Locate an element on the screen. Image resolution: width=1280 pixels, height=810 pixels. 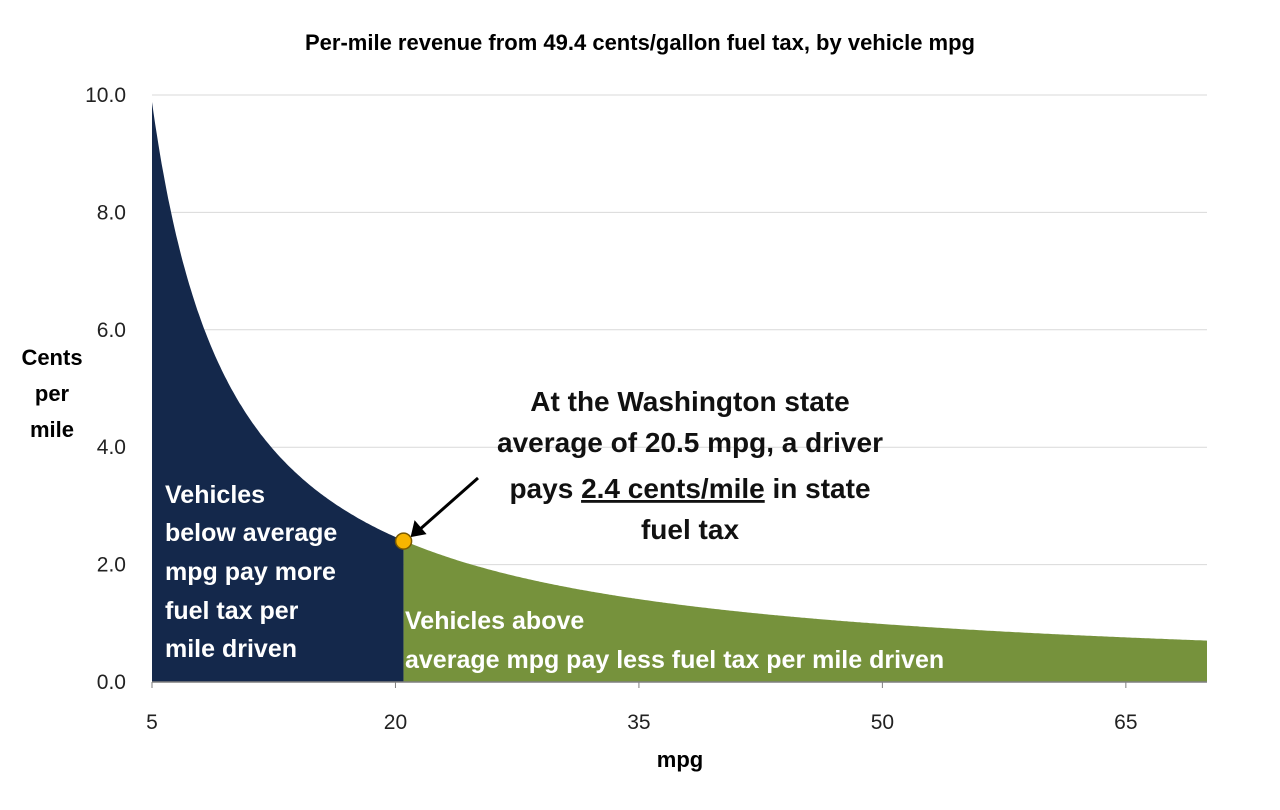
x-tick-label: 20 is located at coordinates (395, 722).